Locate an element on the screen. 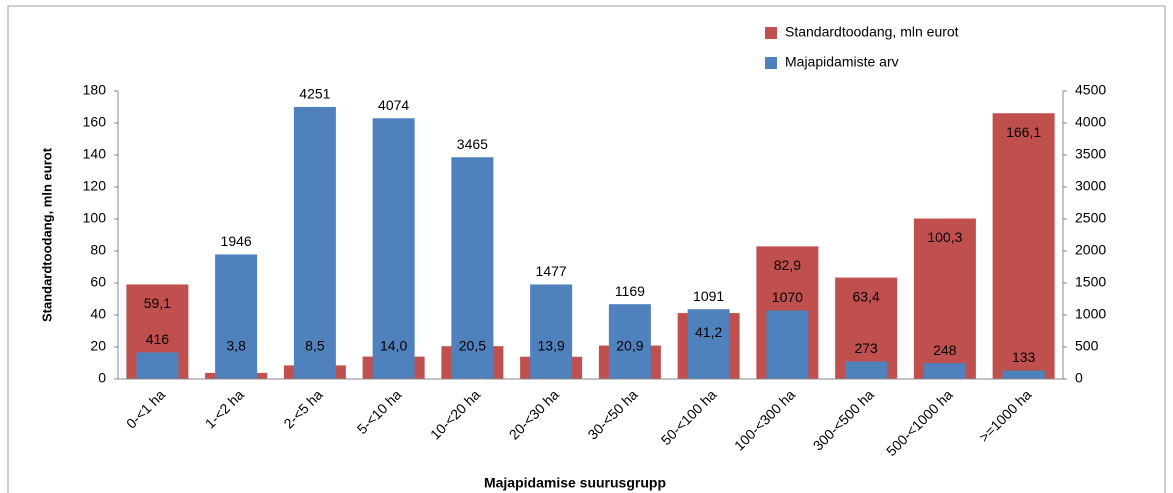  y2-tick-label: 3500 is located at coordinates (1090, 154).